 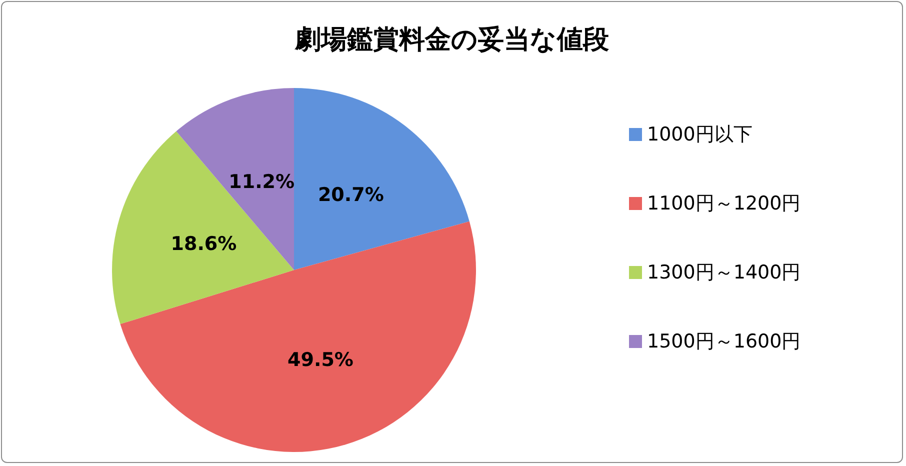 What do you see at coordinates (724, 203) in the screenshot?
I see `legend-label: 1100円～1200円` at bounding box center [724, 203].